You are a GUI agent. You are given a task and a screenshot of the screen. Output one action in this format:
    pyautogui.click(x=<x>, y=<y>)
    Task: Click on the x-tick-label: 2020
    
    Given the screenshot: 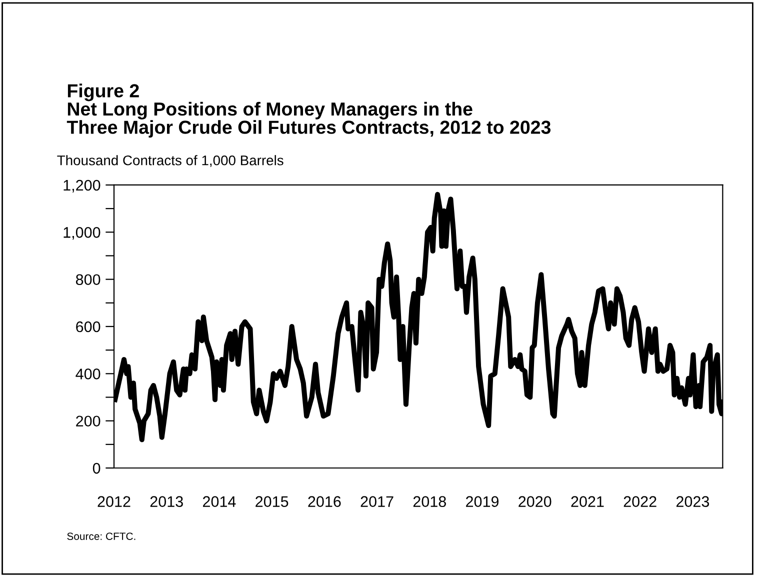 What is the action you would take?
    pyautogui.click(x=535, y=502)
    